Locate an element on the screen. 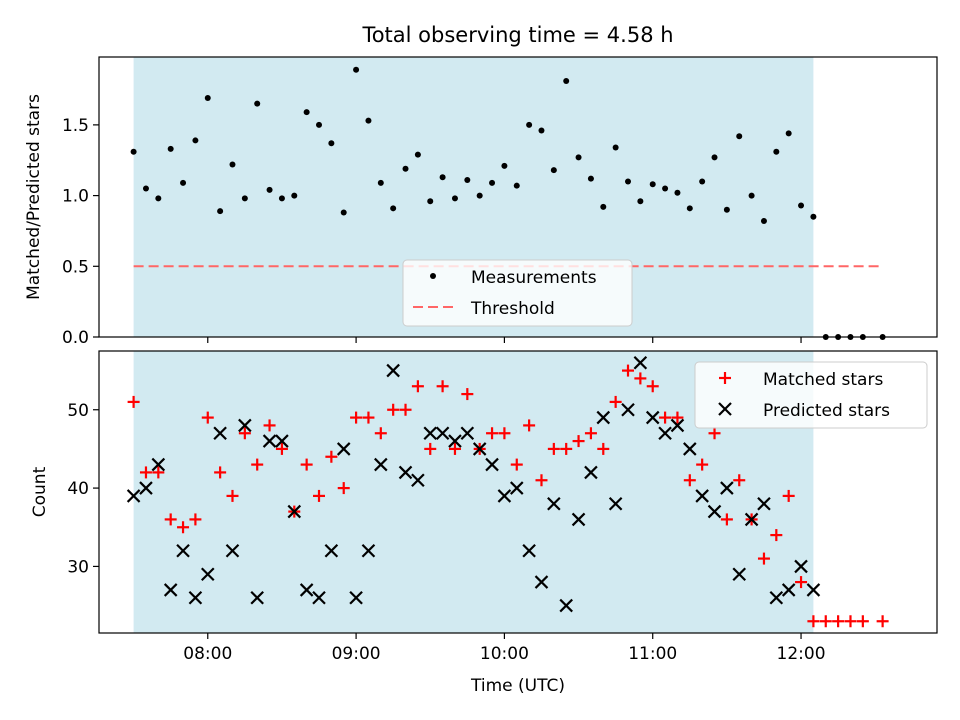 The image size is (960, 720). legend-measurements-label: Measurements is located at coordinates (534, 278).